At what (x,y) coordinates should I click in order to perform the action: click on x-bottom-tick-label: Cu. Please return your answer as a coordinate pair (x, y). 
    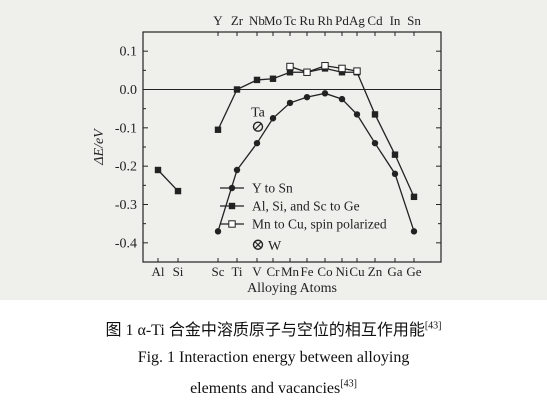
    Looking at the image, I should click on (357, 271).